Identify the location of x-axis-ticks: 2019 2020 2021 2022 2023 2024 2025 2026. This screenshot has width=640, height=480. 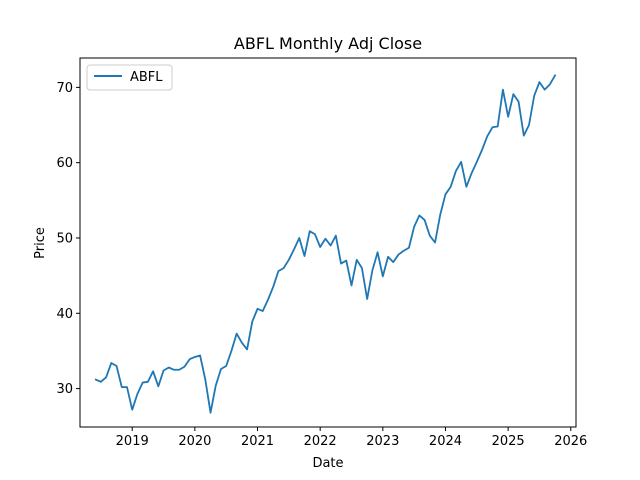
(351, 438).